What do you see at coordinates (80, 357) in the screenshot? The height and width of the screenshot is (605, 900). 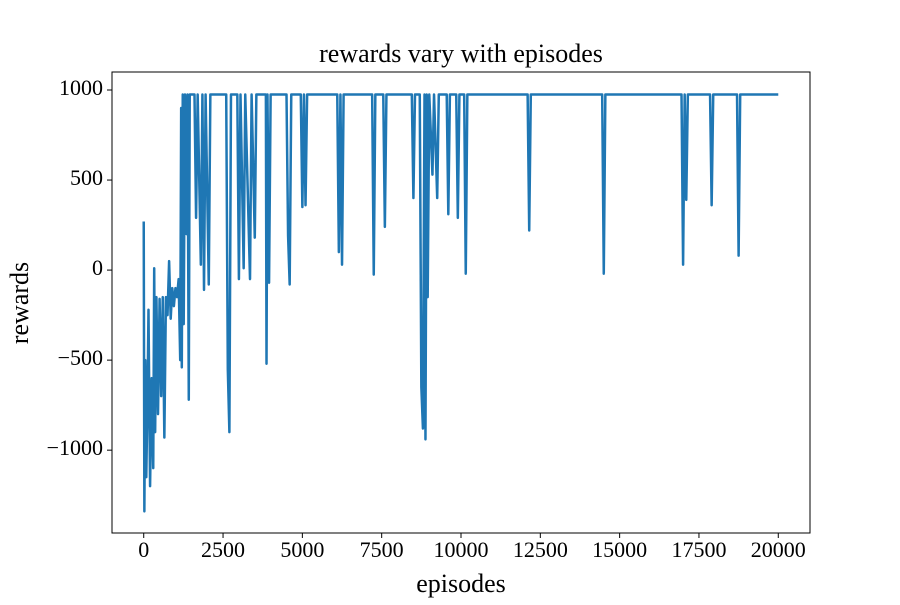 I see `y-tick-label: −500` at bounding box center [80, 357].